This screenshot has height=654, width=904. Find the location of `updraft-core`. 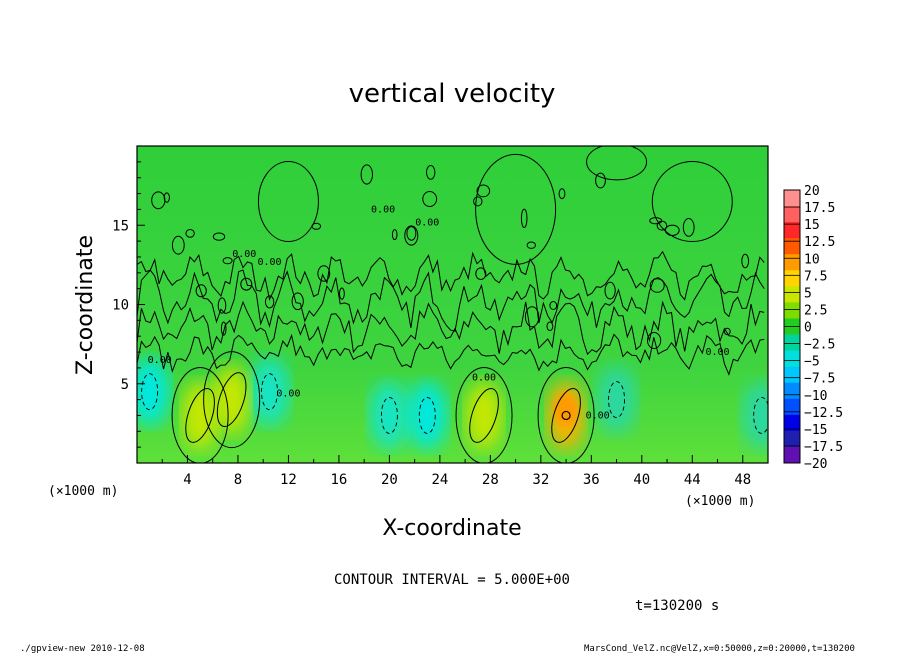

updraft-core is located at coordinates (566, 409).